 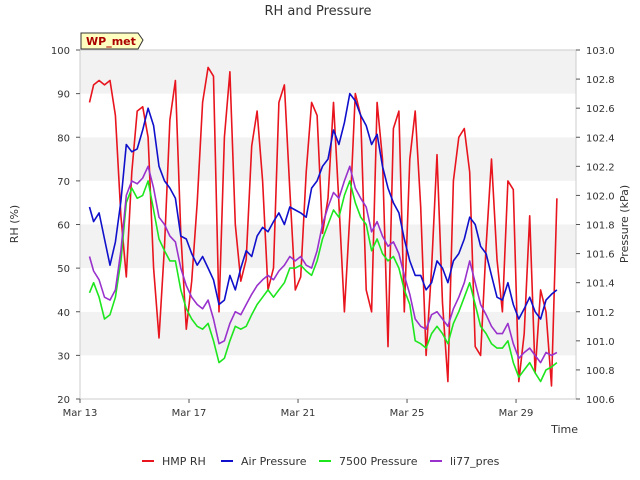 I want to click on y-tick-label: 40, so click(x=63, y=313).